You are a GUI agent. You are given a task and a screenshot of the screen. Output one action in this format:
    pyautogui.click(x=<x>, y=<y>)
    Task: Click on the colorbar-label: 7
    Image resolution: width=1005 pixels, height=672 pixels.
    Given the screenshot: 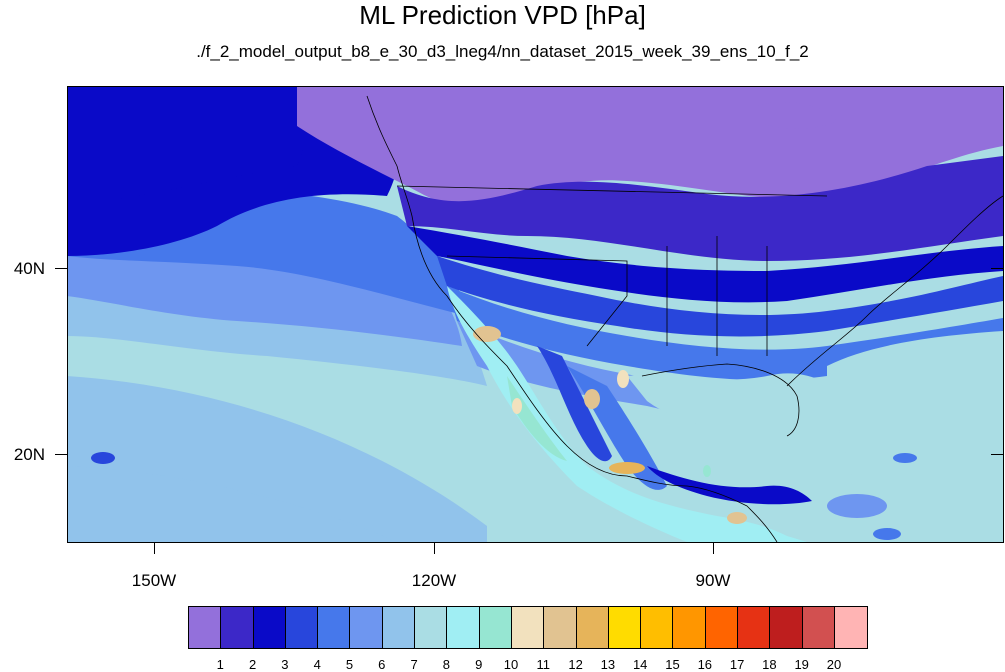 What is the action you would take?
    pyautogui.click(x=414, y=664)
    